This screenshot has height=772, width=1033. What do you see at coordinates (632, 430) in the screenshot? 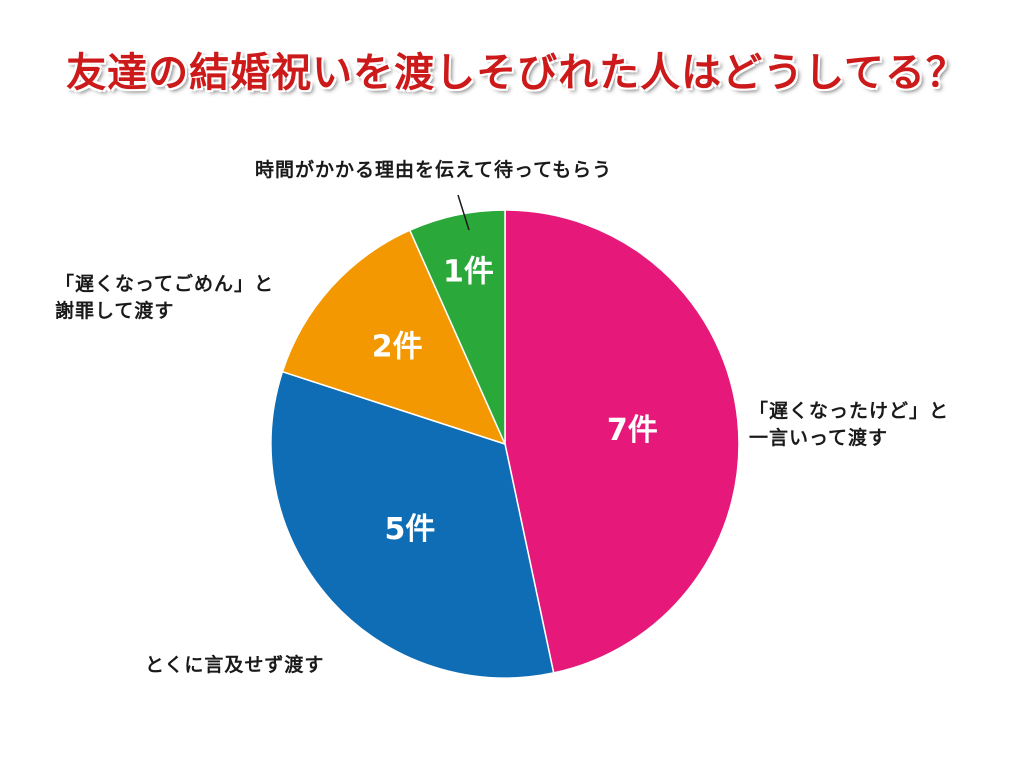
I see `slice-value-label-0: 7件` at bounding box center [632, 430].